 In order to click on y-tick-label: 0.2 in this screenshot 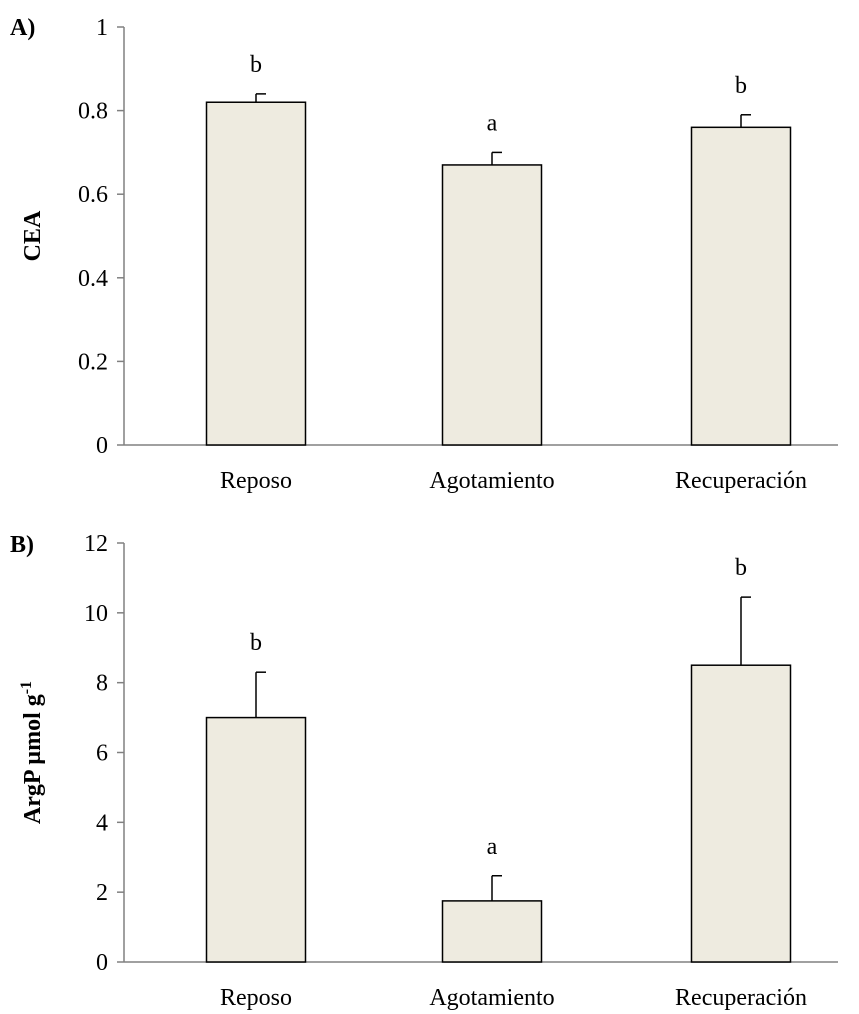, I will do `click(93, 362)`.